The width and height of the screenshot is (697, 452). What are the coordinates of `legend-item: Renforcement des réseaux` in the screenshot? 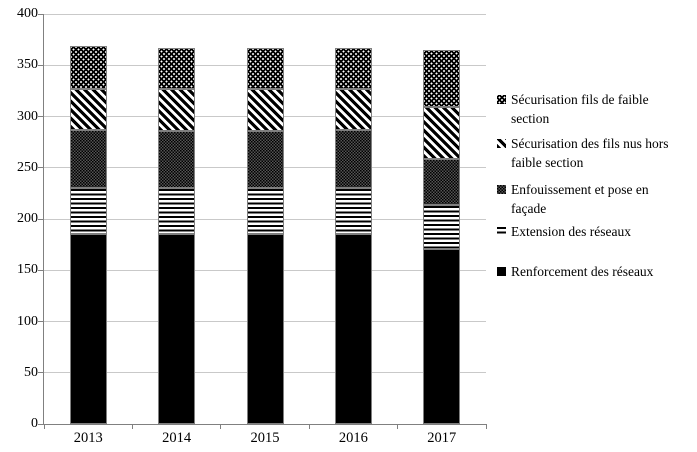 It's located at (597, 271).